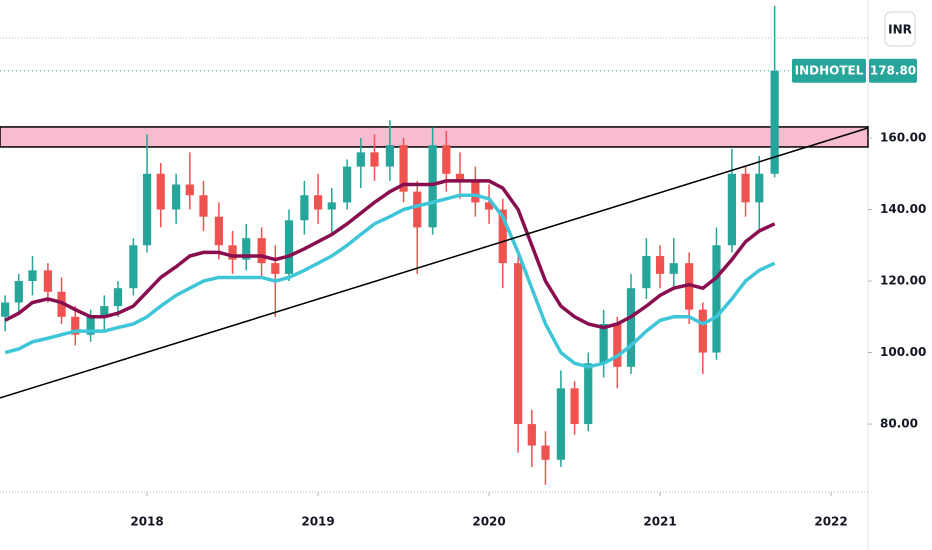  Describe the element at coordinates (903, 281) in the screenshot. I see `y-tick-label: 120.00` at that location.